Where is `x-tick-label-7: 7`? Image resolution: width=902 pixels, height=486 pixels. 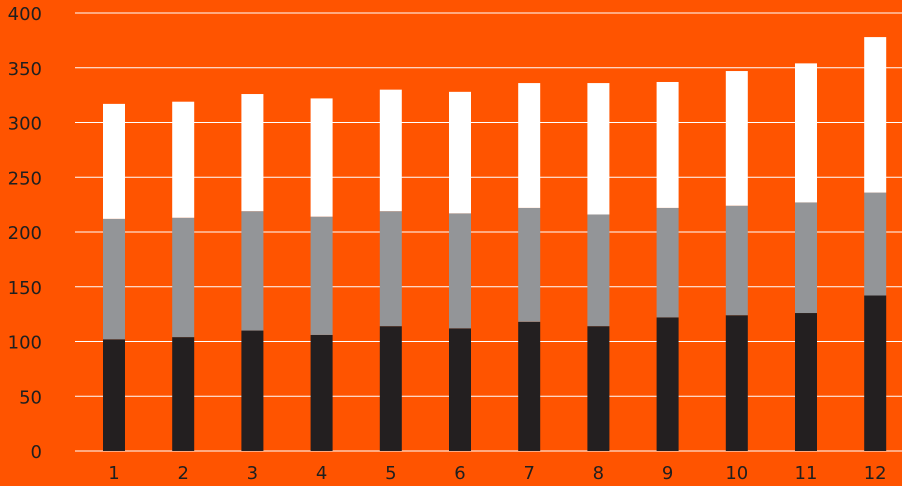 x-tick-label-7: 7 is located at coordinates (528, 473).